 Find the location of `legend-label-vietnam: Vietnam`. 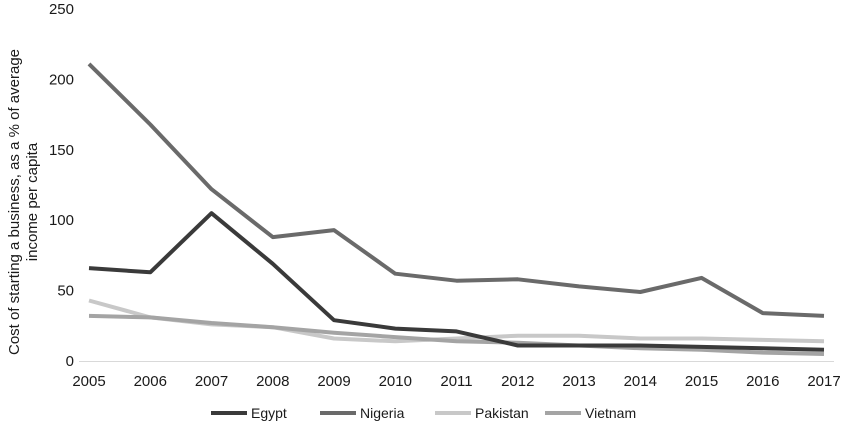

legend-label-vietnam: Vietnam is located at coordinates (610, 413).